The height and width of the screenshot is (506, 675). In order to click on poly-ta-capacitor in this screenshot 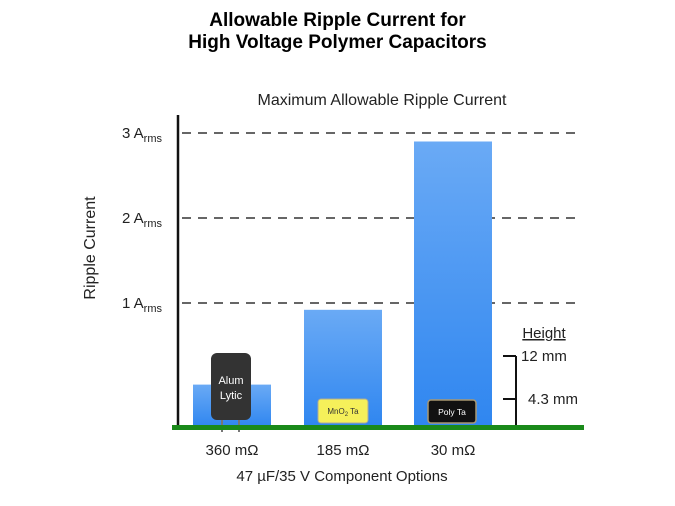, I will do `click(452, 411)`.